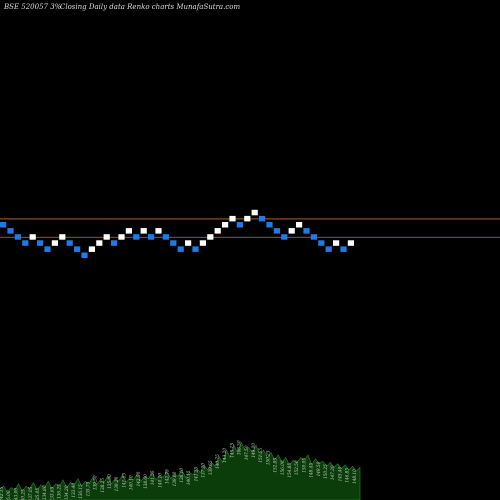  Describe the element at coordinates (30, 493) in the screenshot. I see `volume-price-label: 137.05` at that location.